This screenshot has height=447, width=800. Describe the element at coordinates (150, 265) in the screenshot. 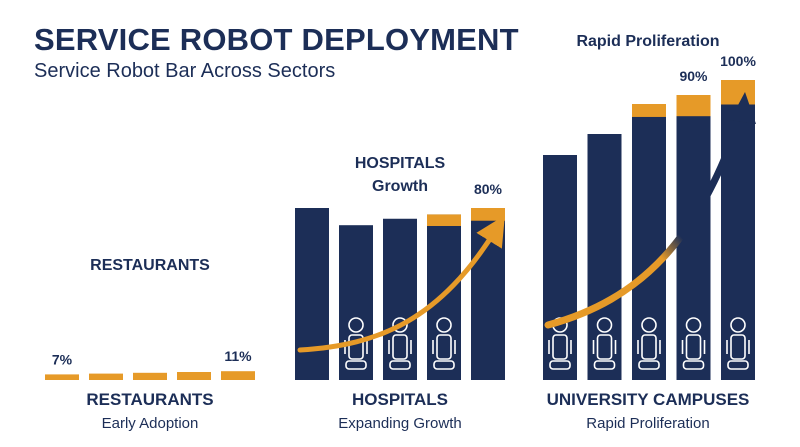

I see `panel-header: RESTAURANTS` at that location.